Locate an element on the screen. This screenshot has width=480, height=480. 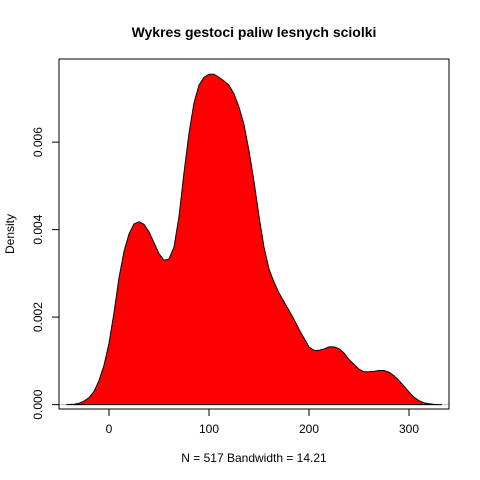
x-axis: 0 100 200 300 is located at coordinates (262, 422).